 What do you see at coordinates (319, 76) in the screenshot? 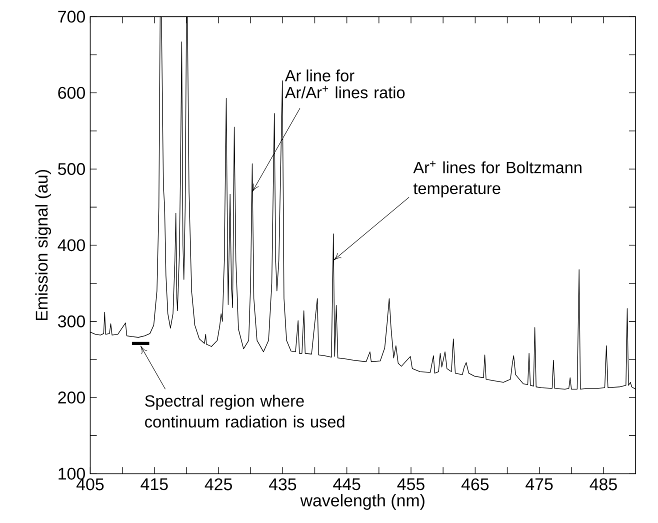
I see `annotation: Ar line for` at bounding box center [319, 76].